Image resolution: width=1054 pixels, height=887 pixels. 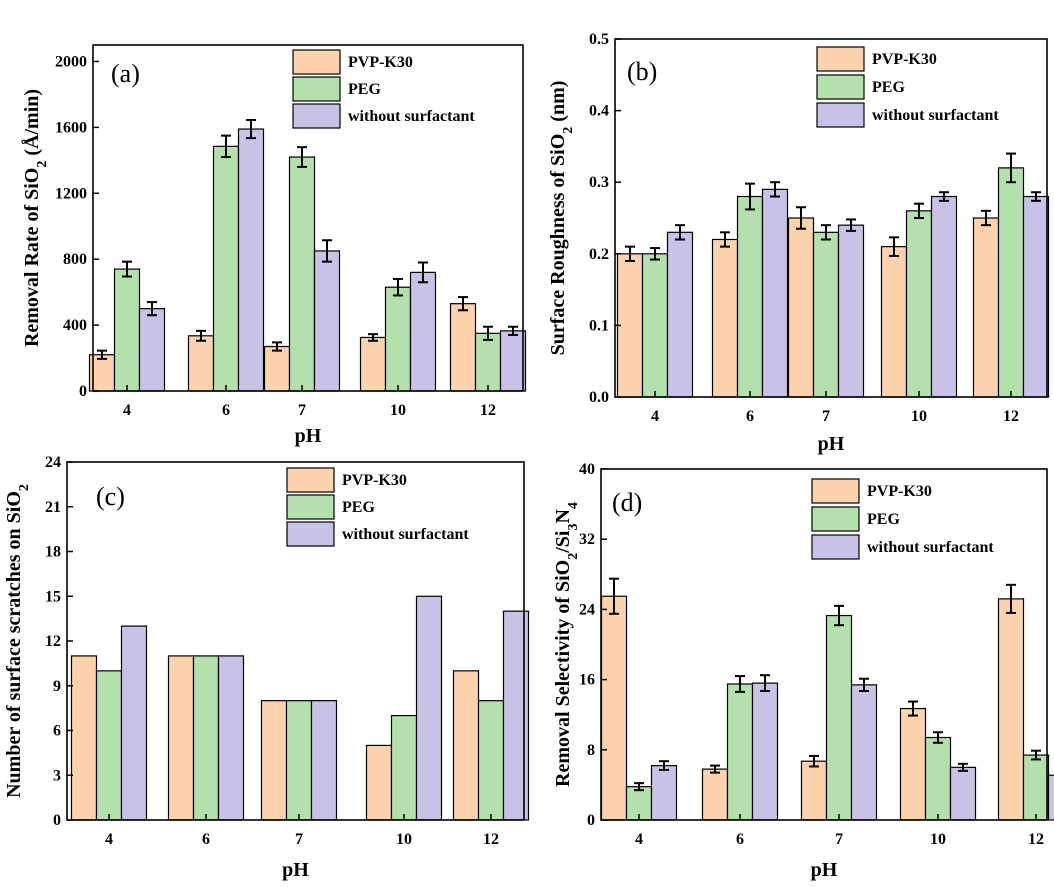 What do you see at coordinates (75, 325) in the screenshot?
I see `y-tick-label: 400` at bounding box center [75, 325].